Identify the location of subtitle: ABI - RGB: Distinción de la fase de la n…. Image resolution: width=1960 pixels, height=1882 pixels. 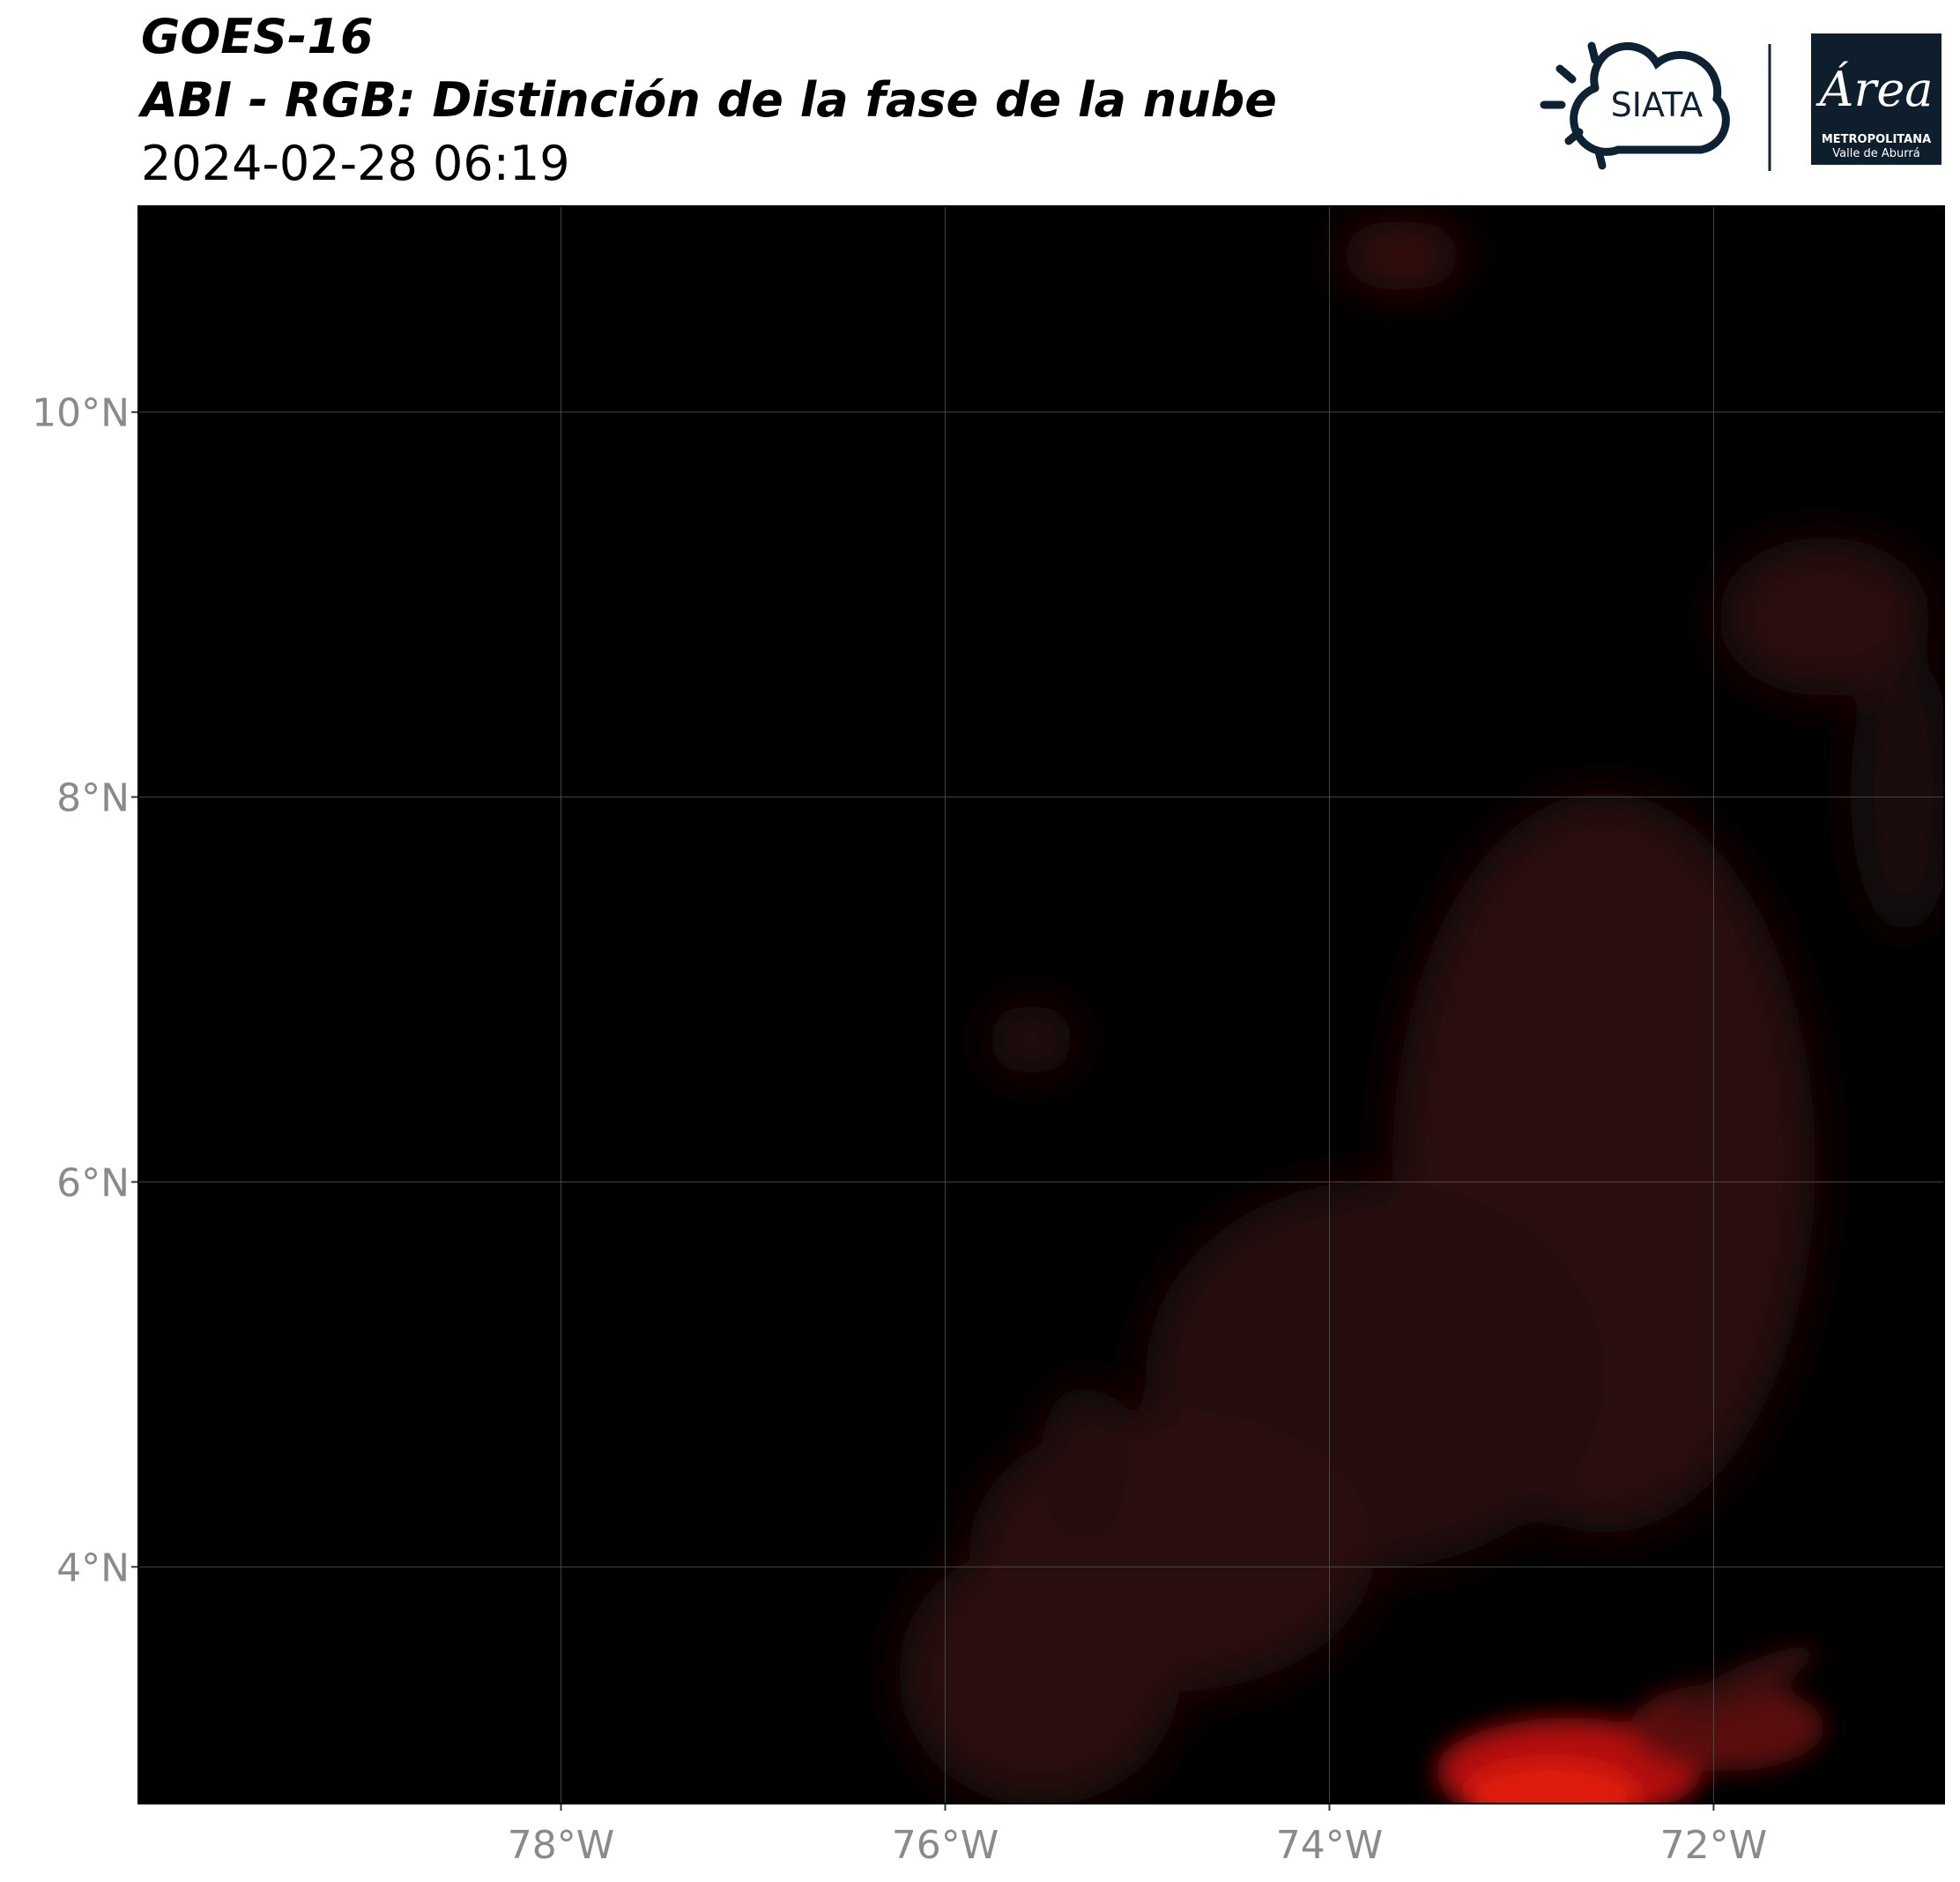
(707, 100).